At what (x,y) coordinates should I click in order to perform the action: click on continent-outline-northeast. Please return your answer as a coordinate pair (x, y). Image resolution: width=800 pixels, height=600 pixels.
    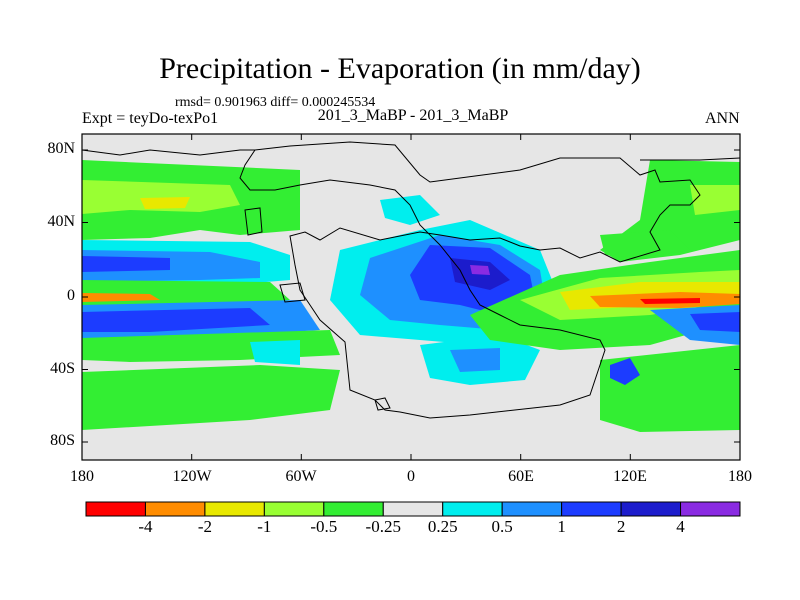
    Looking at the image, I should click on (690, 159).